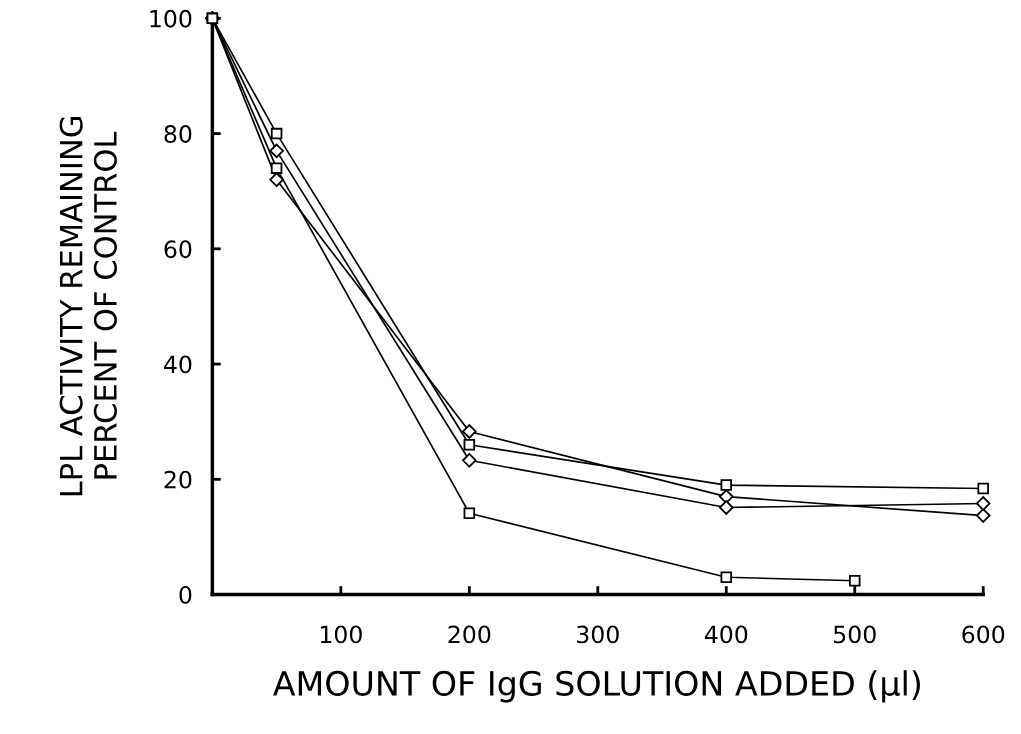  What do you see at coordinates (469, 634) in the screenshot?
I see `x-tick-label: 200` at bounding box center [469, 634].